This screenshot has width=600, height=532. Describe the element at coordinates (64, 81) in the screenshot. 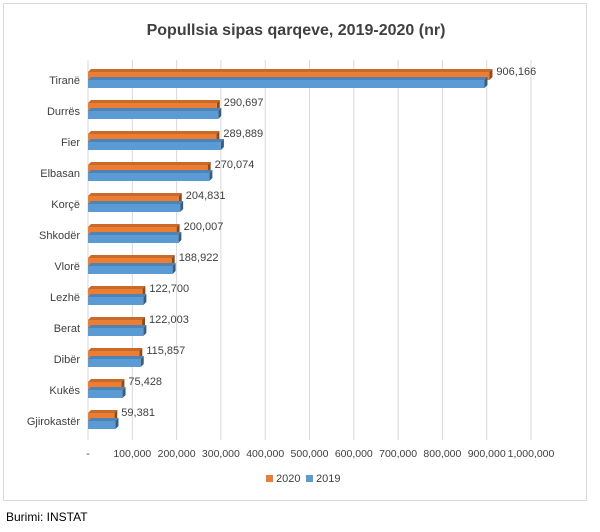

I see `category-label: Tiranë` at that location.